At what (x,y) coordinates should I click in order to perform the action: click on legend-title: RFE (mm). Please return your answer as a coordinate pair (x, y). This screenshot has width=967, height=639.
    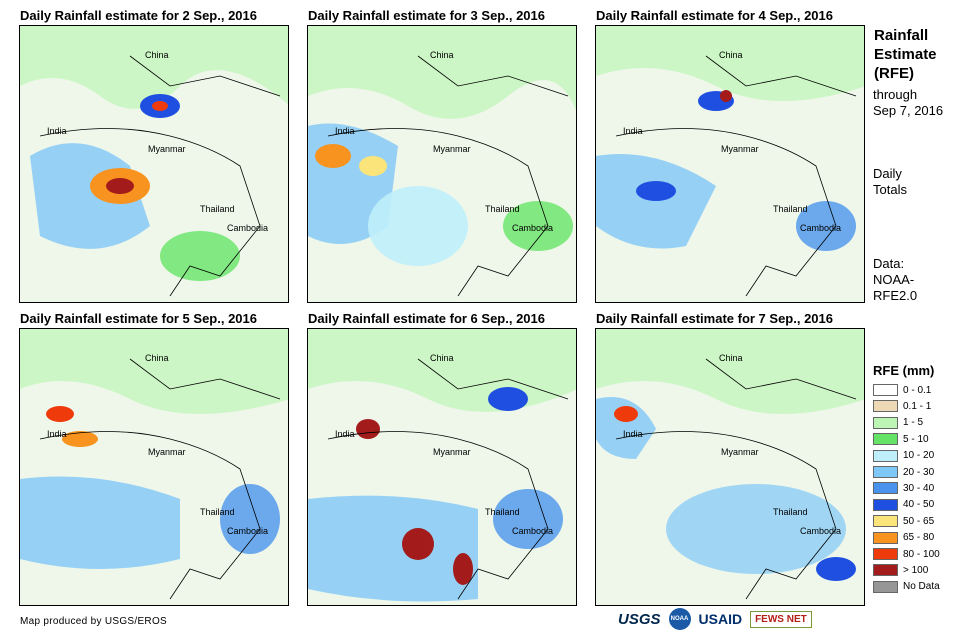
    Looking at the image, I should click on (904, 370).